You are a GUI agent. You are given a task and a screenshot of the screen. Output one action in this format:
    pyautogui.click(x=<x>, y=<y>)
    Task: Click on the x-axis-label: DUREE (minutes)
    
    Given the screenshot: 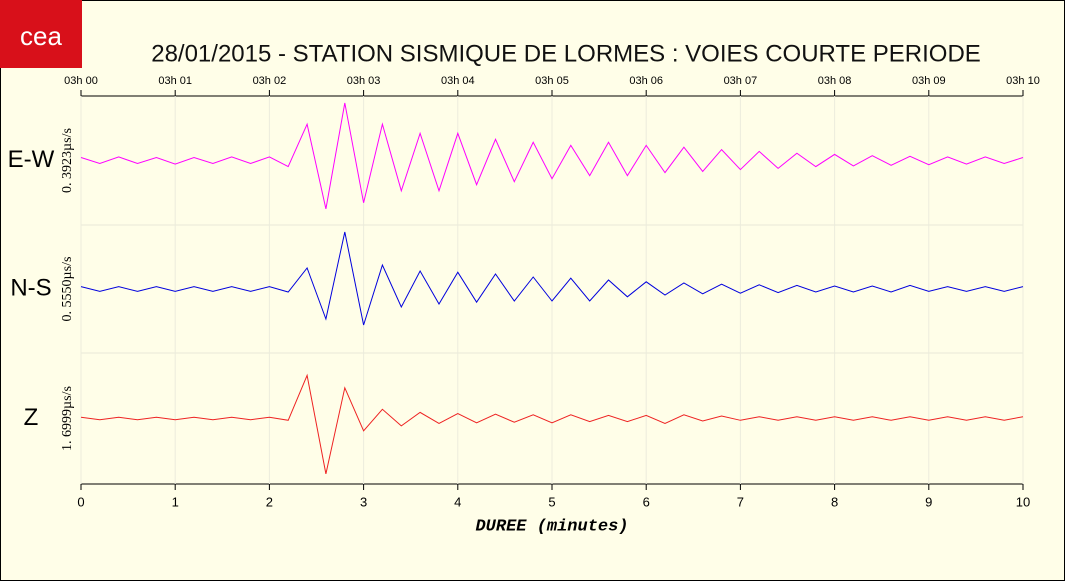 What is the action you would take?
    pyautogui.click(x=551, y=526)
    